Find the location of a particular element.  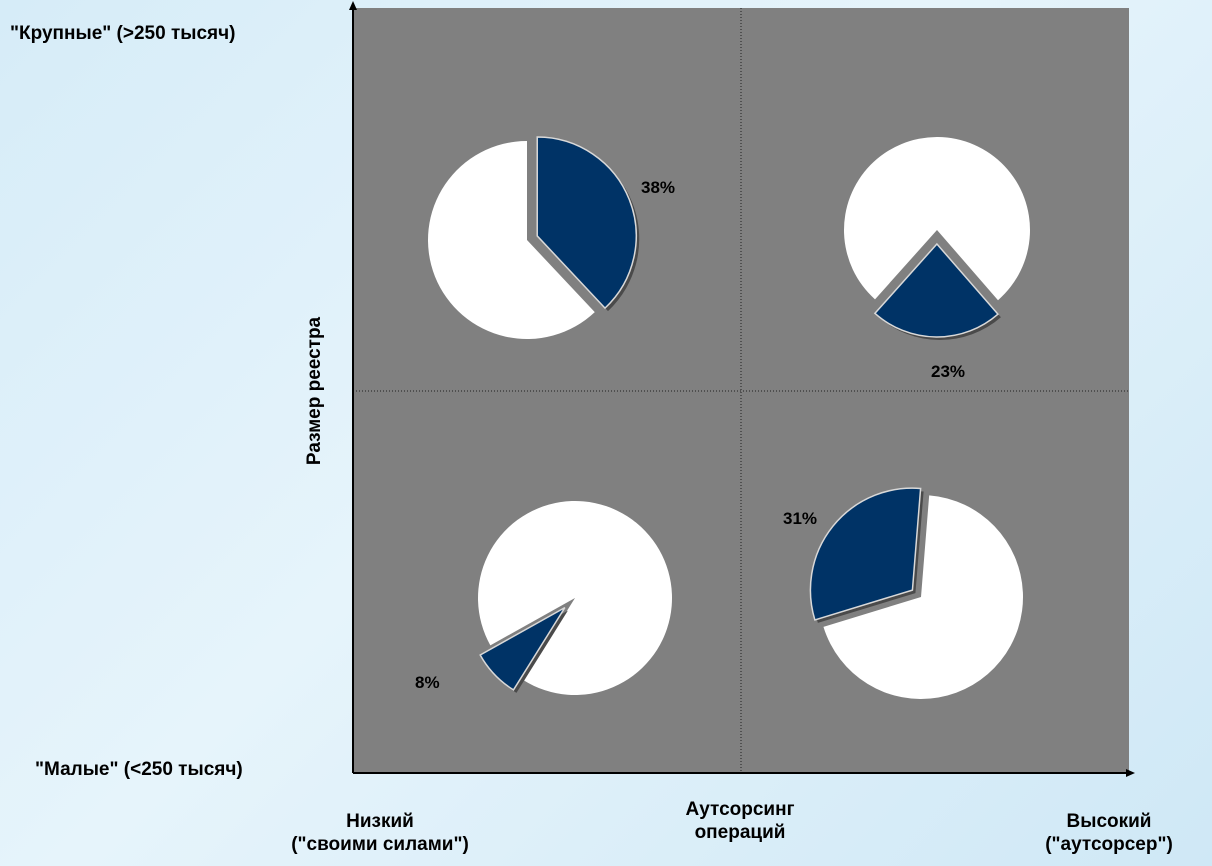

pie-bottom-left is located at coordinates (575, 598).